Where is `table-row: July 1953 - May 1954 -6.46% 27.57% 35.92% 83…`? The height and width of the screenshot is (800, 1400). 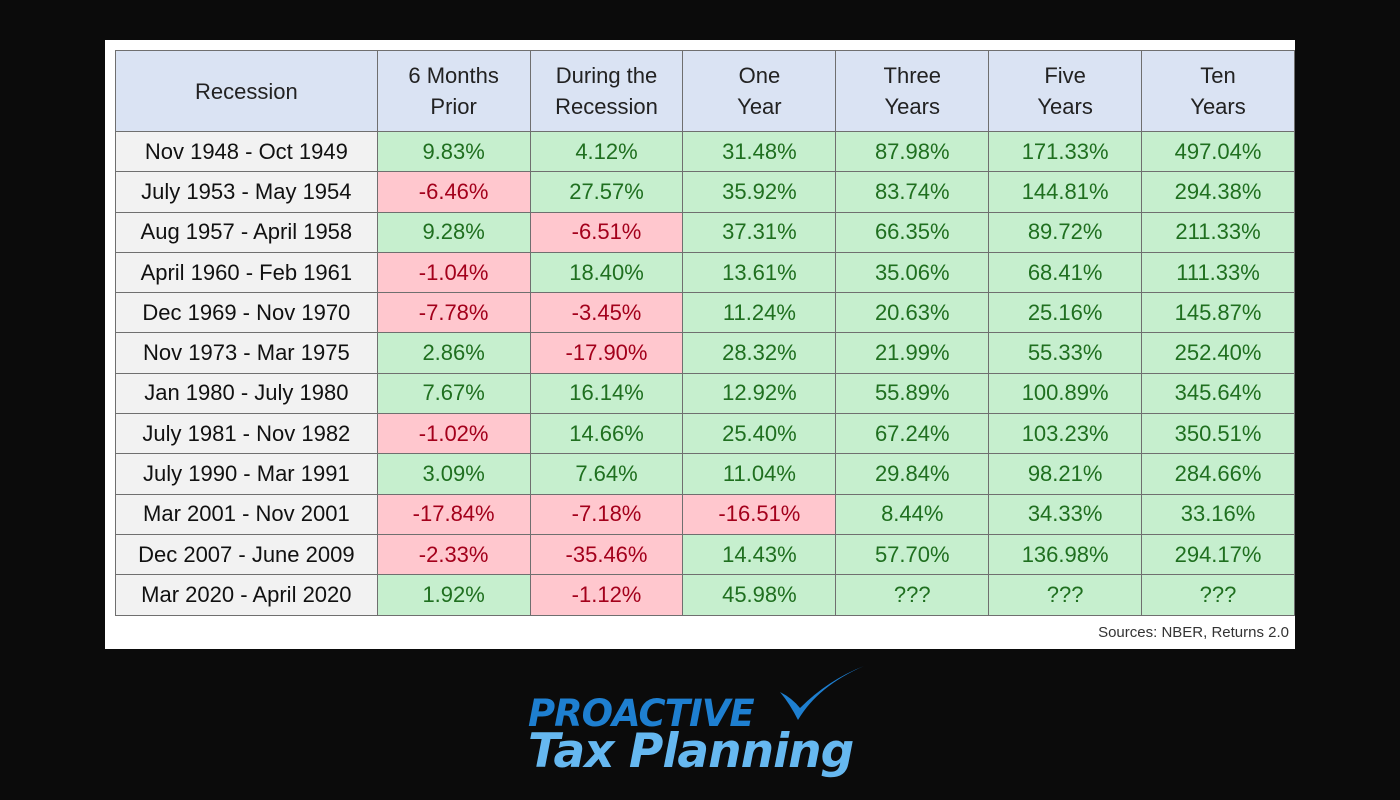 table-row: July 1953 - May 1954 -6.46% 27.57% 35.92% 83… is located at coordinates (705, 192).